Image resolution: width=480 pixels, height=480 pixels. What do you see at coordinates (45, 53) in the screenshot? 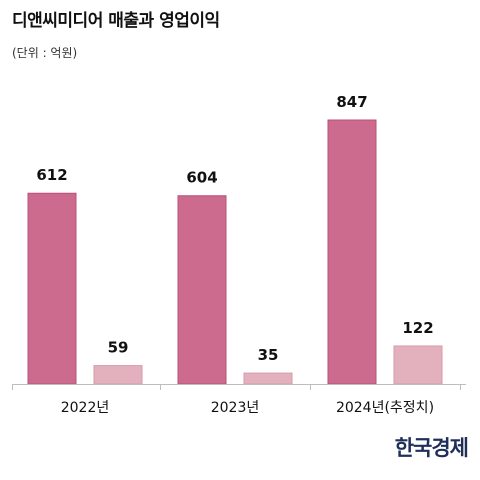
I see `unit-label: (단위 : 억원)` at bounding box center [45, 53].